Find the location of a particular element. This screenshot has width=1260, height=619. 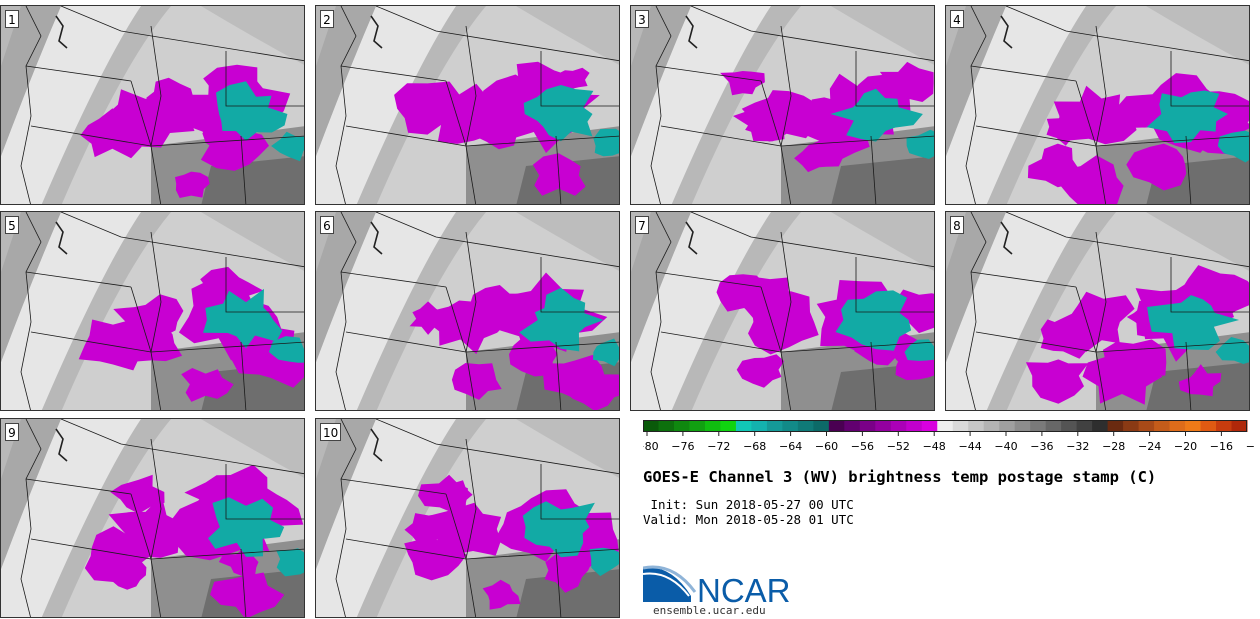

colorbar-tick-label: −76 is located at coordinates (682, 446).